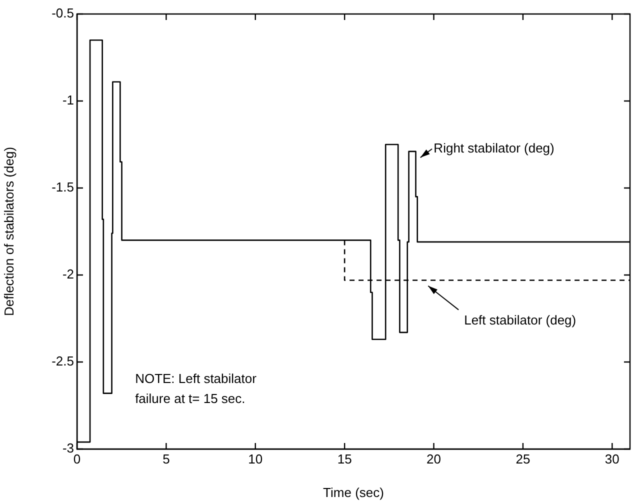 The image size is (632, 503). What do you see at coordinates (63, 187) in the screenshot?
I see `y-tick-label: -1.5` at bounding box center [63, 187].